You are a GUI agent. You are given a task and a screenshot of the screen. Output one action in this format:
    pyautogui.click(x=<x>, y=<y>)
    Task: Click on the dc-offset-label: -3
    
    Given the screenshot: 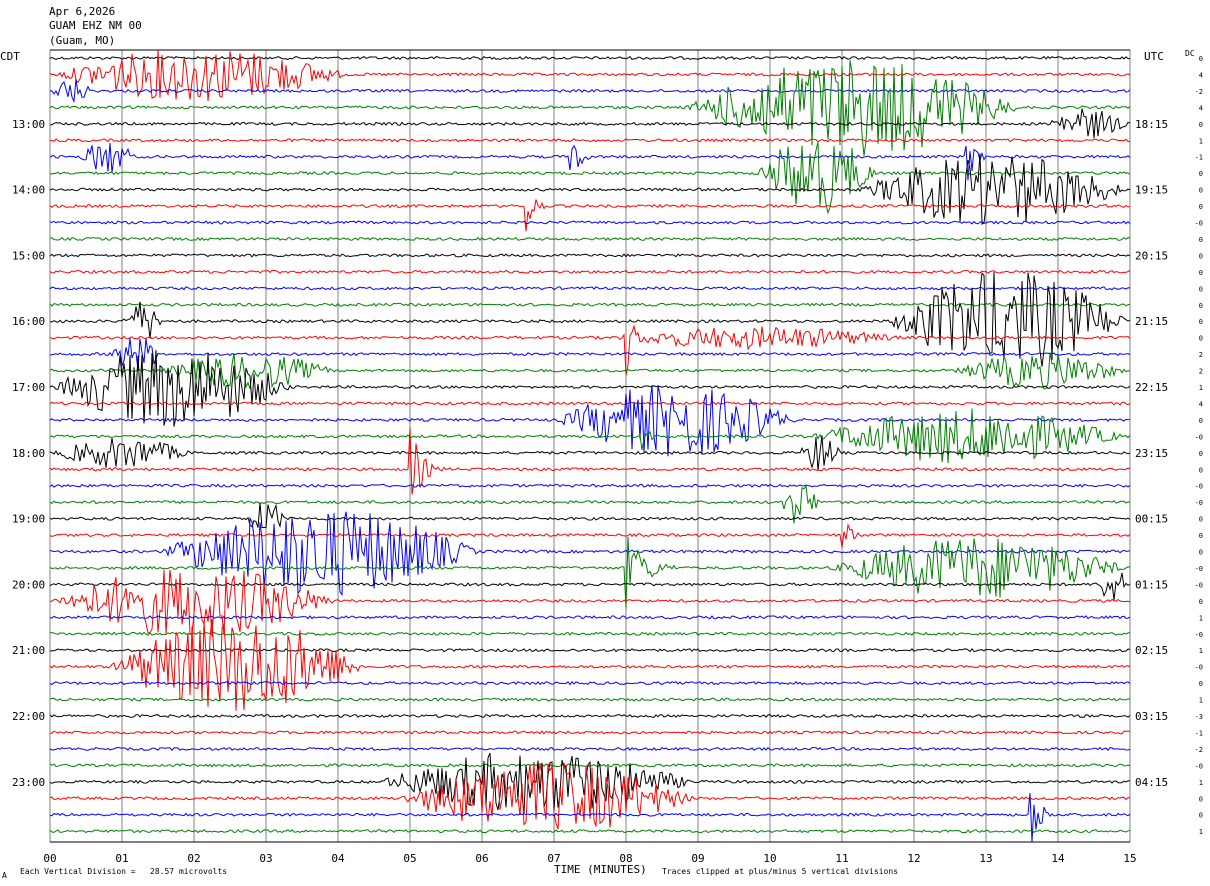 What is the action you would take?
    pyautogui.click(x=1199, y=717)
    